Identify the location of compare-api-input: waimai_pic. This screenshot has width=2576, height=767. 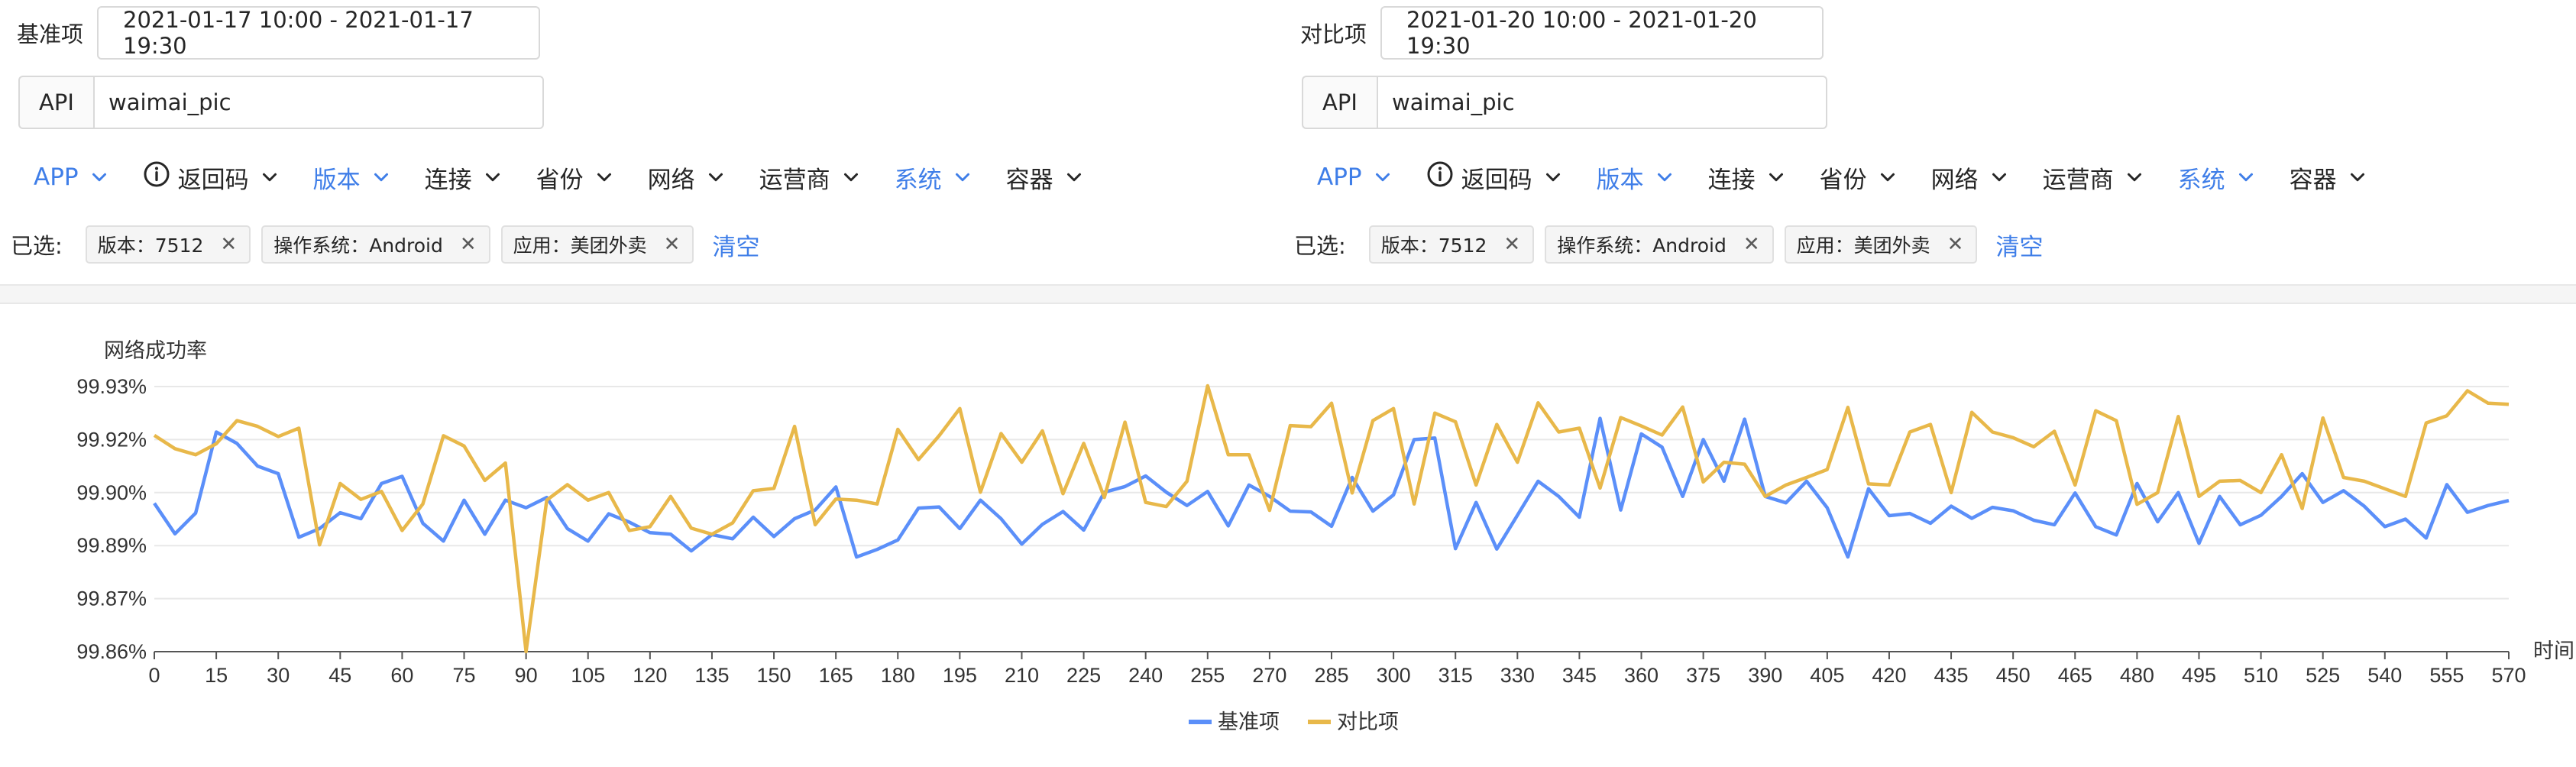
(1602, 102).